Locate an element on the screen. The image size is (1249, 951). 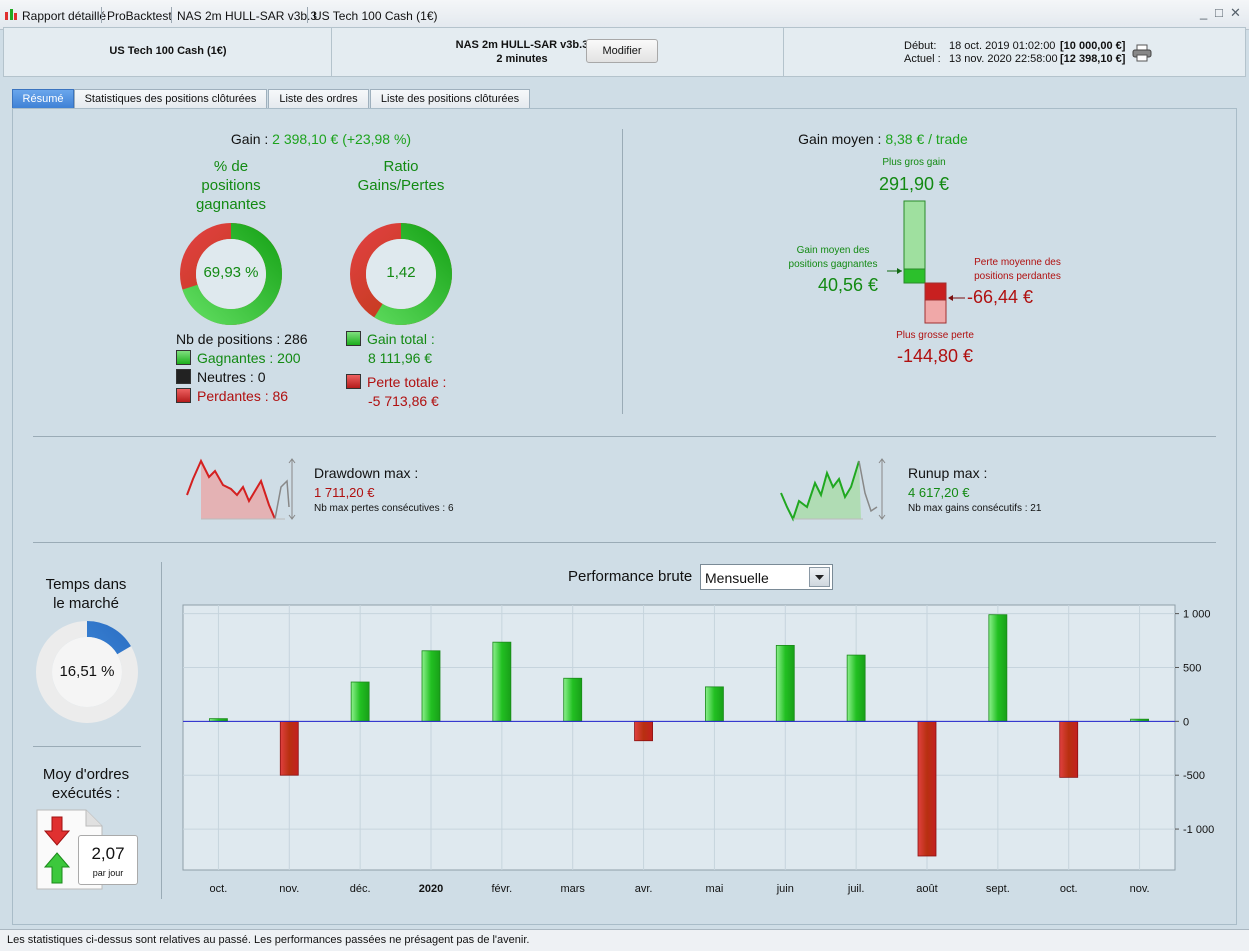
tab-strategy: NAS 2m HULL-SAR v3b.3 is located at coordinates (247, 16).